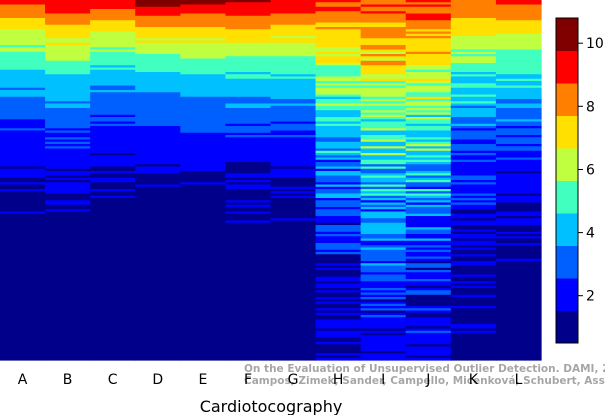 The width and height of the screenshot is (605, 415). I want to click on colorbar-tick-label: 6, so click(590, 171).